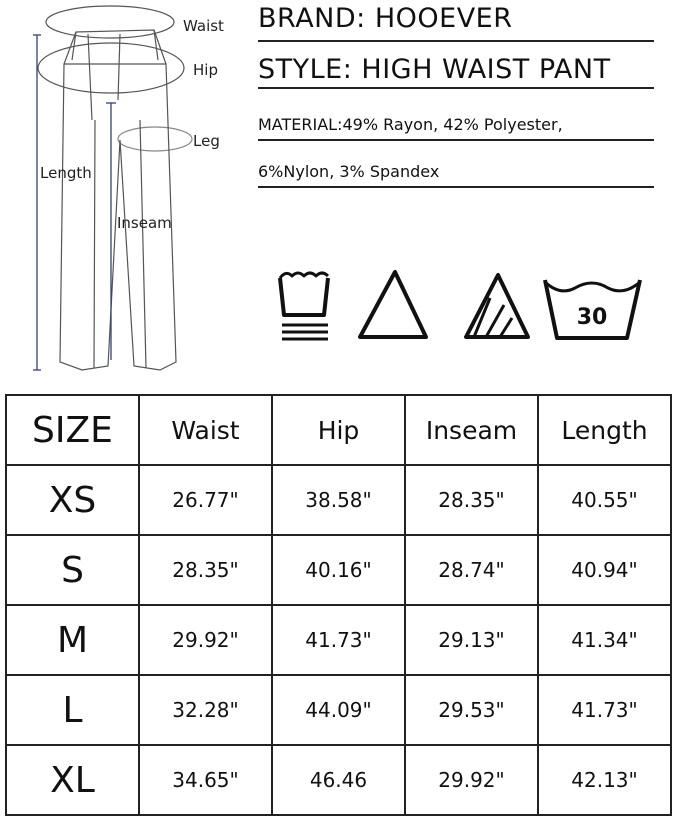  What do you see at coordinates (72, 570) in the screenshot?
I see `size-cell: S` at bounding box center [72, 570].